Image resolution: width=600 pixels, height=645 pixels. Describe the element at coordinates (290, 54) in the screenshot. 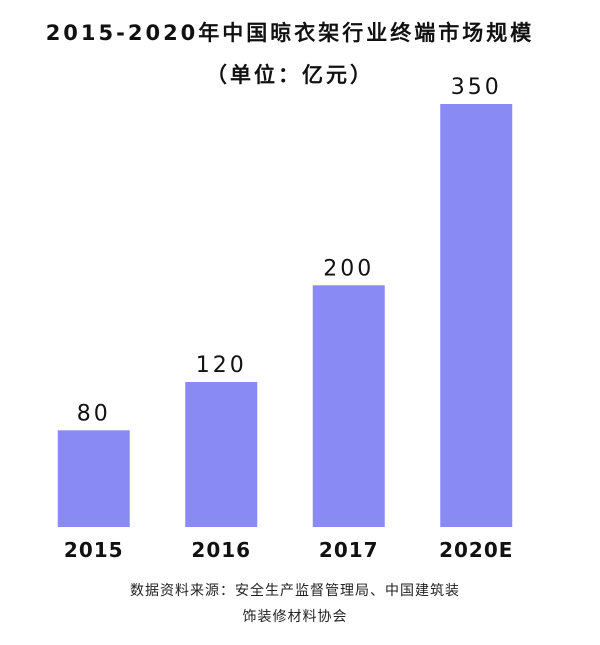

I see `chart-title: 2015-2020年中国晾衣架行业终端市场规模（单位：亿元）` at that location.